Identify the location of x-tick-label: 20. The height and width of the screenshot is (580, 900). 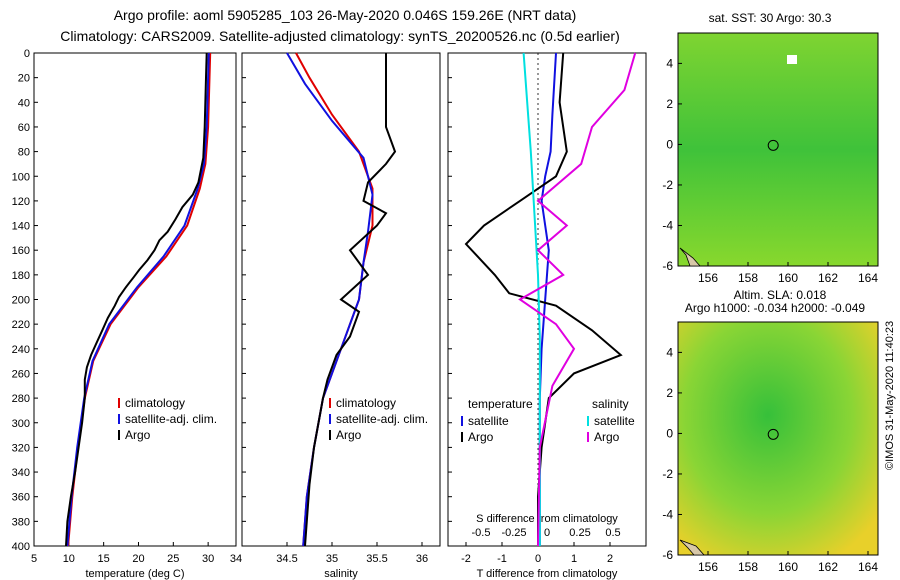
(138, 559).